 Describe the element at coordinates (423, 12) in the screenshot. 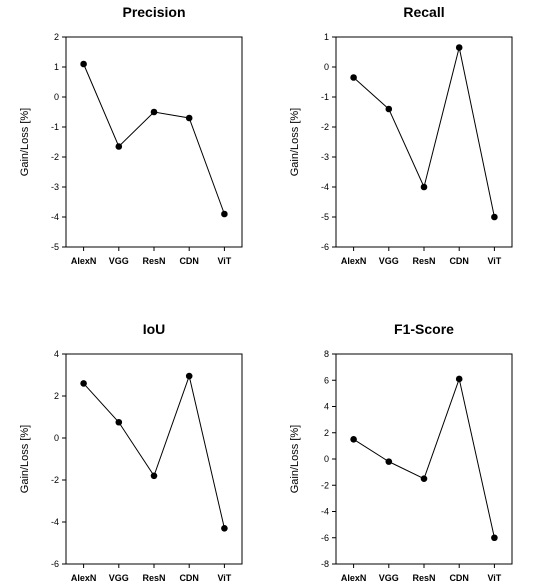

I see `chart-title: Recall` at that location.